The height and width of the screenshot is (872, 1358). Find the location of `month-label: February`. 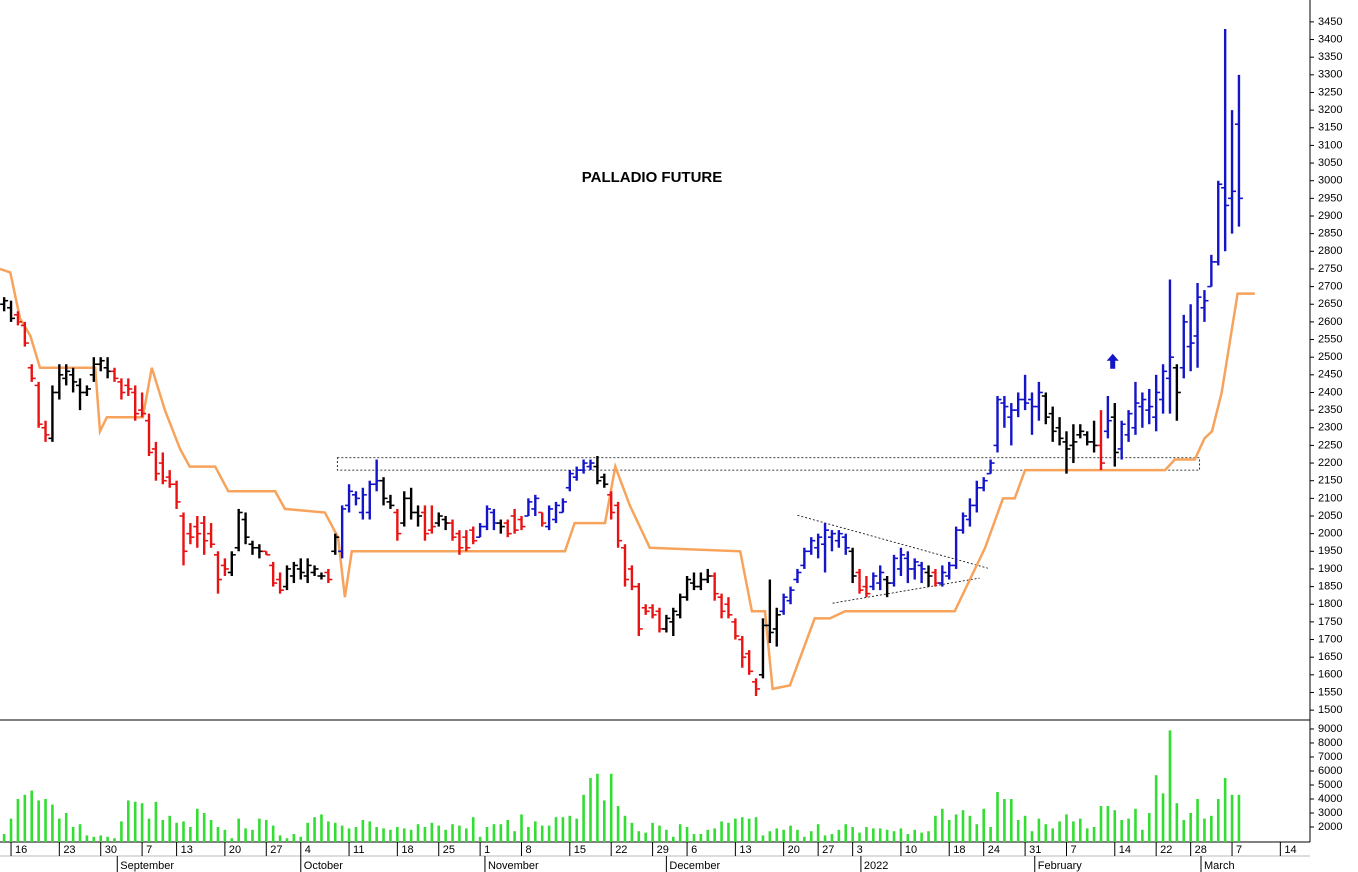

month-label: February is located at coordinates (1060, 866).